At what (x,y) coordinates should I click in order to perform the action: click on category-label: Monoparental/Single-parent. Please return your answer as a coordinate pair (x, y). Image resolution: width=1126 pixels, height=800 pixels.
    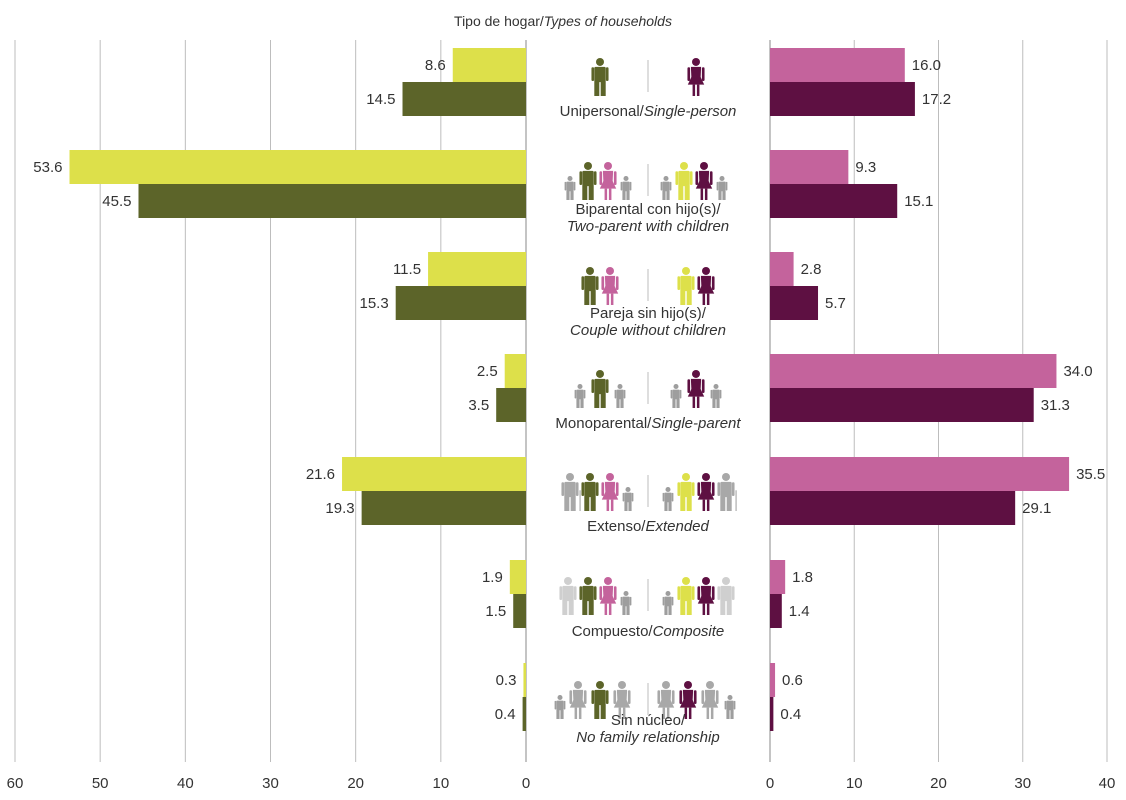
    Looking at the image, I should click on (648, 423).